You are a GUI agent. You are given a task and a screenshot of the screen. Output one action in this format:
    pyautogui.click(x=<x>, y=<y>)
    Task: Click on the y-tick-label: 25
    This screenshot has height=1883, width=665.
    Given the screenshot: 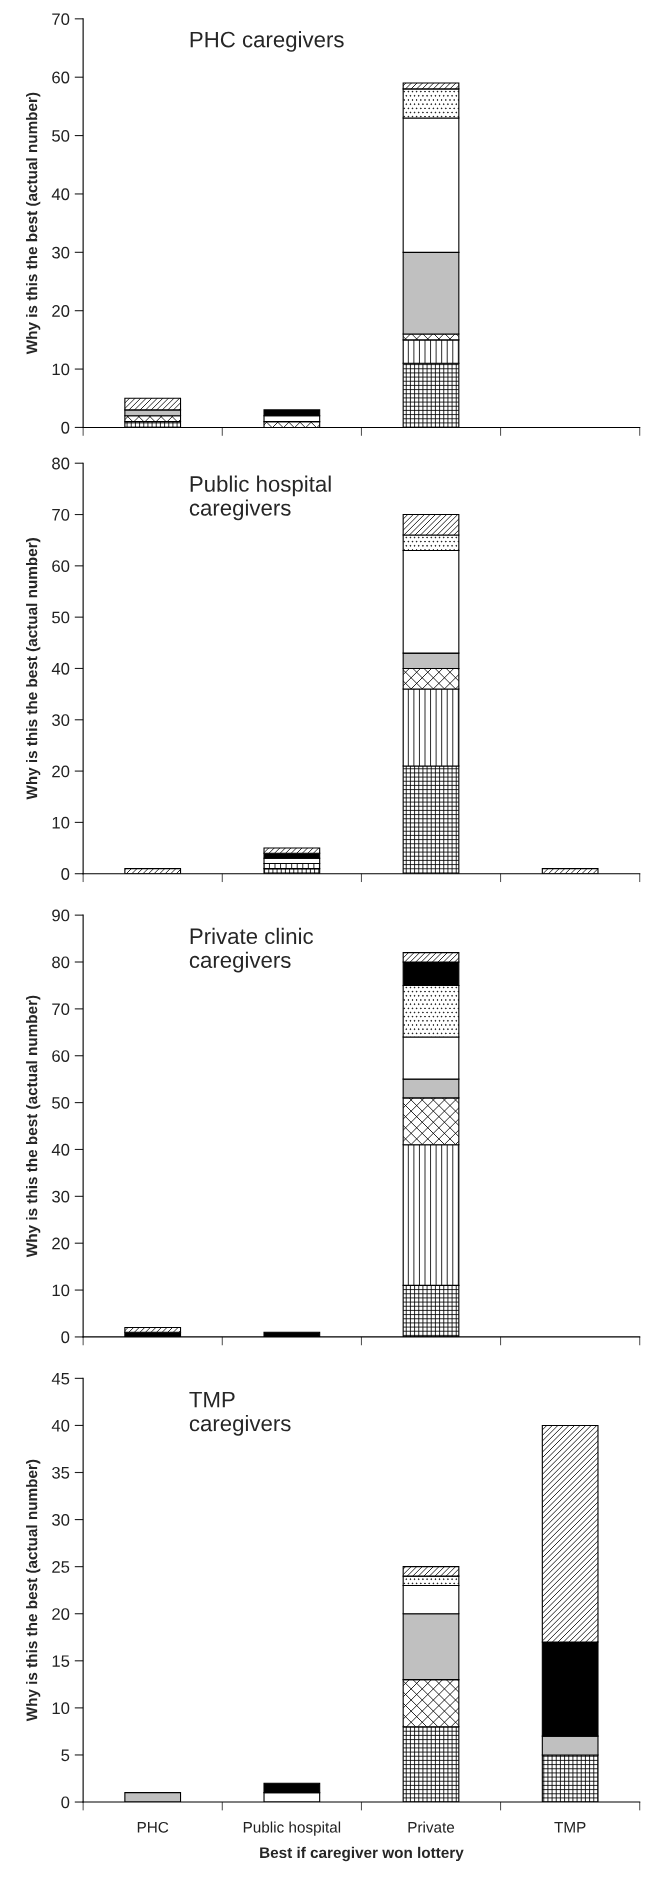 What is the action you would take?
    pyautogui.click(x=61, y=1567)
    